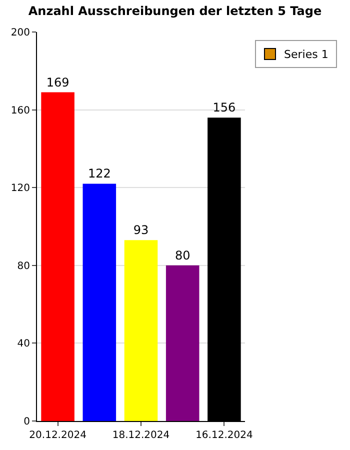 The image size is (350, 450). I want to click on y-tick-label: 200, so click(20, 33).